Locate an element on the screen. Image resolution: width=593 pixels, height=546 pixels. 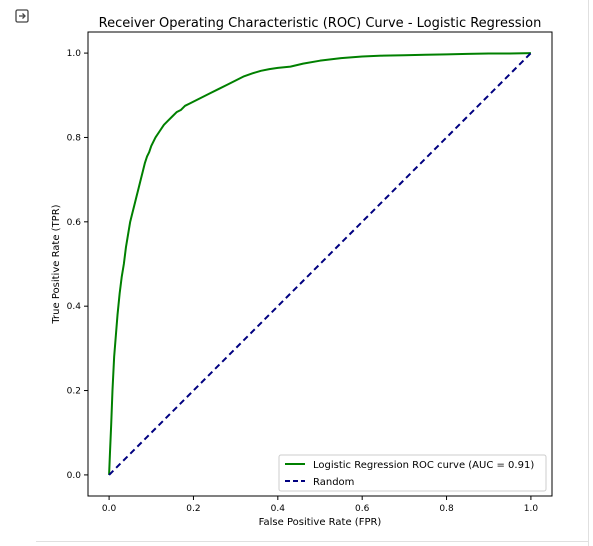
y-tick-label: 0.8 is located at coordinates (74, 138).